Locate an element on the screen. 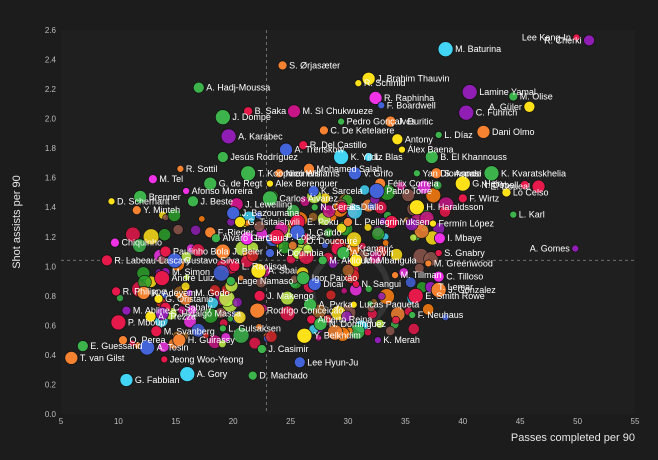  point-label: G. Hein is located at coordinates (487, 184).